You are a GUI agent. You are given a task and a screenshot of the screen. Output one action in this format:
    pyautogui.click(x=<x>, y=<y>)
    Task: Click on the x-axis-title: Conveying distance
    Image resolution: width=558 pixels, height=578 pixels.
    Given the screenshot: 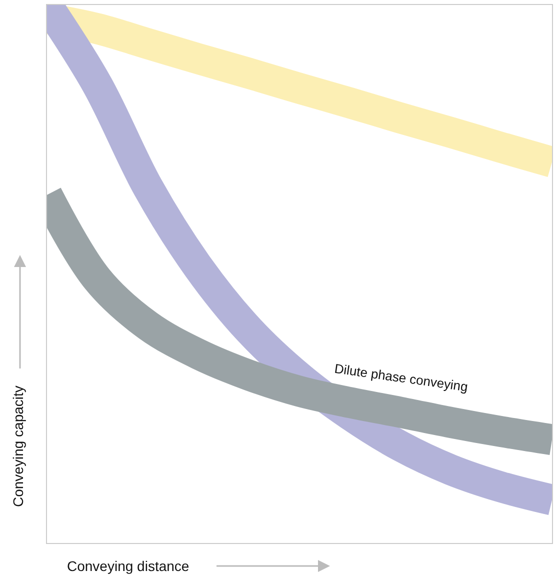 What is the action you would take?
    pyautogui.click(x=128, y=566)
    